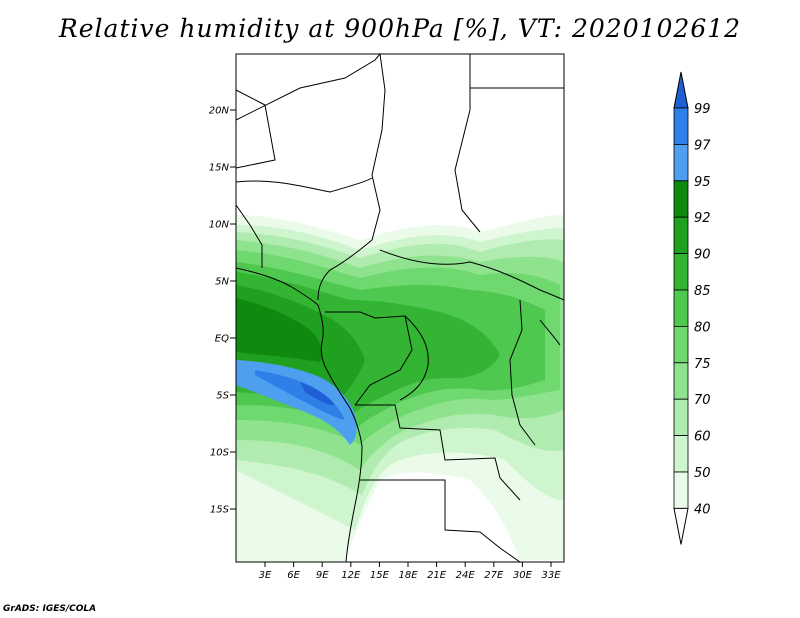  What do you see at coordinates (702, 182) in the screenshot?
I see `colorbar-label: 95` at bounding box center [702, 182].